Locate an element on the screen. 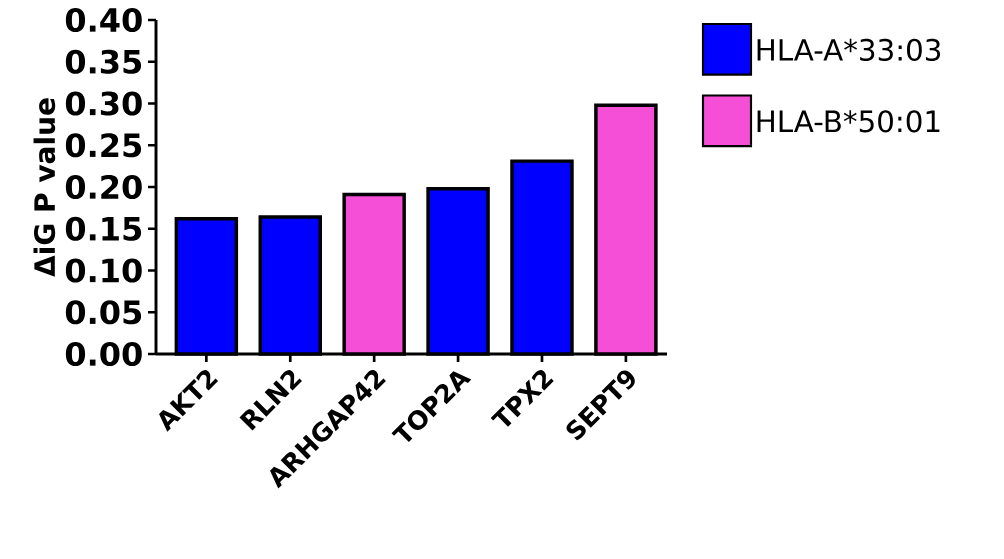 The image size is (1004, 559). legend-label: HLA-B*50:01 is located at coordinates (848, 121).